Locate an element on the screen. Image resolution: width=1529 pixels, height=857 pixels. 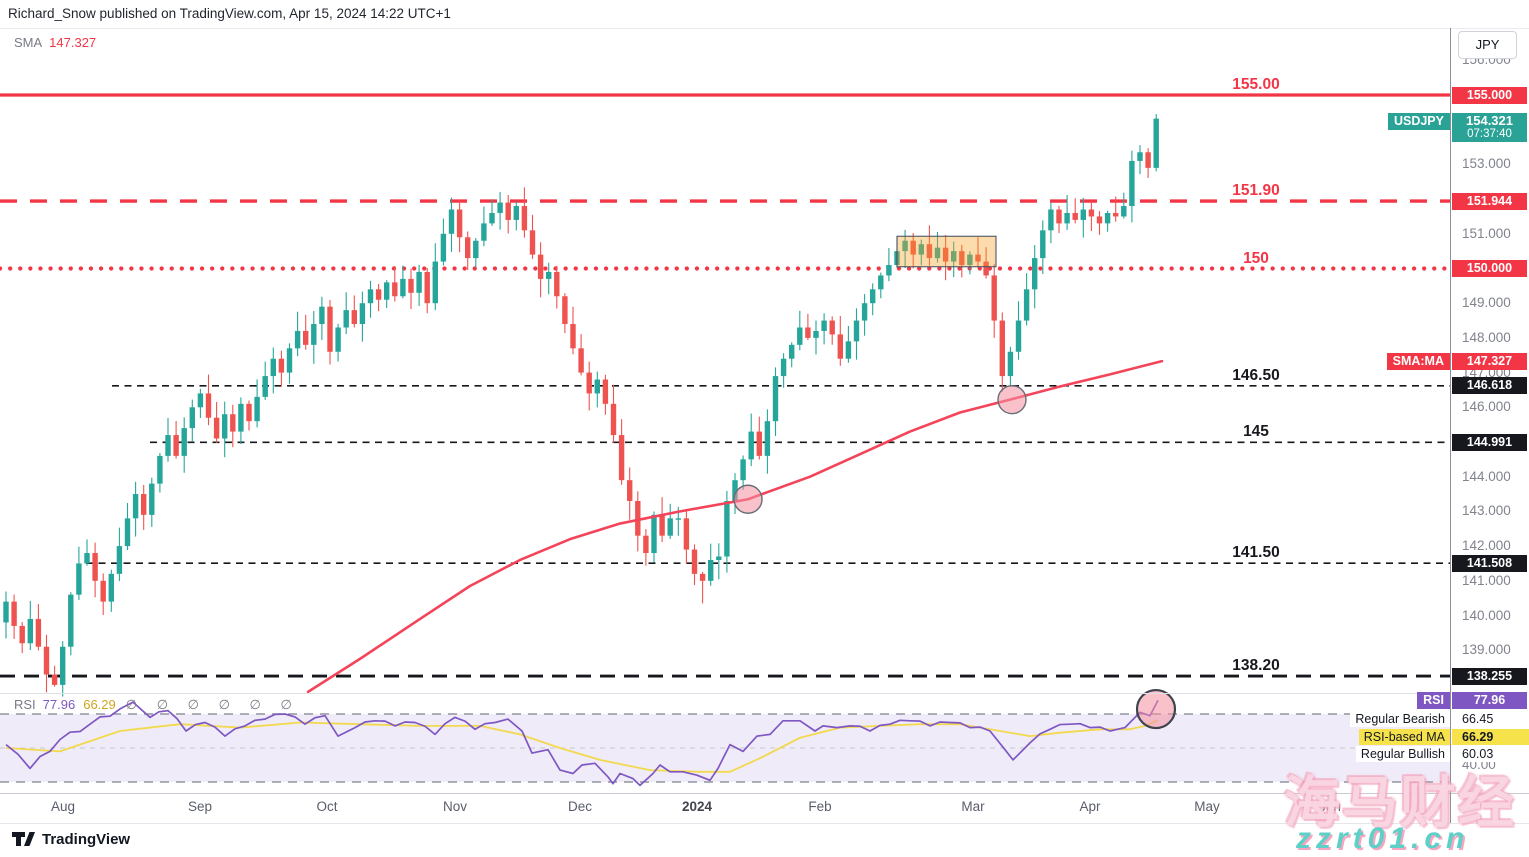
indicator-legend: SMA 147.327 is located at coordinates (55, 42).